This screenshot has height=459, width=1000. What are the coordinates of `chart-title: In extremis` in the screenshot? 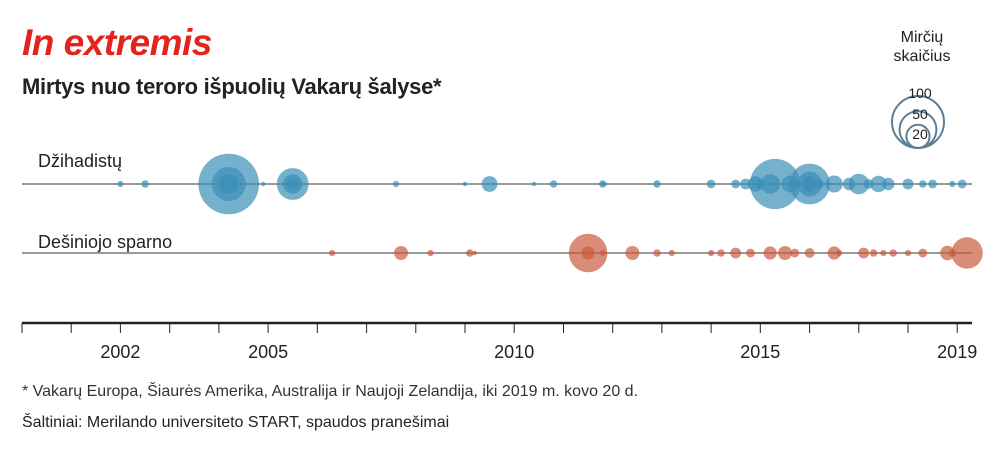 It's located at (117, 42).